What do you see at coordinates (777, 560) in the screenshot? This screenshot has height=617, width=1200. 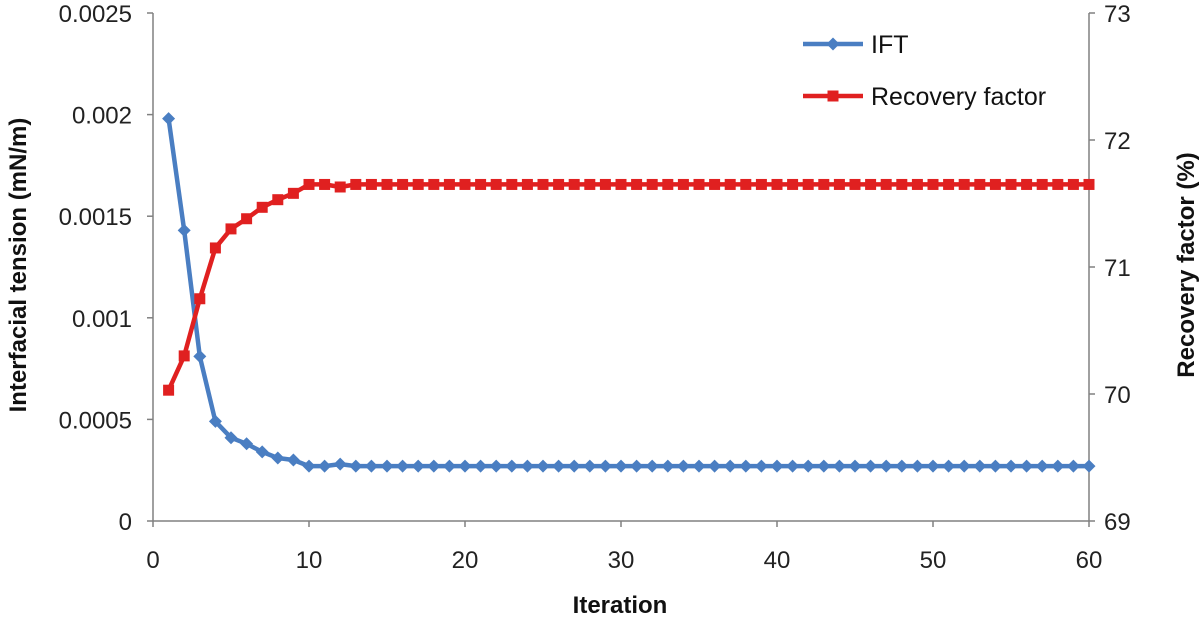 I see `x-tick-label: 40` at bounding box center [777, 560].